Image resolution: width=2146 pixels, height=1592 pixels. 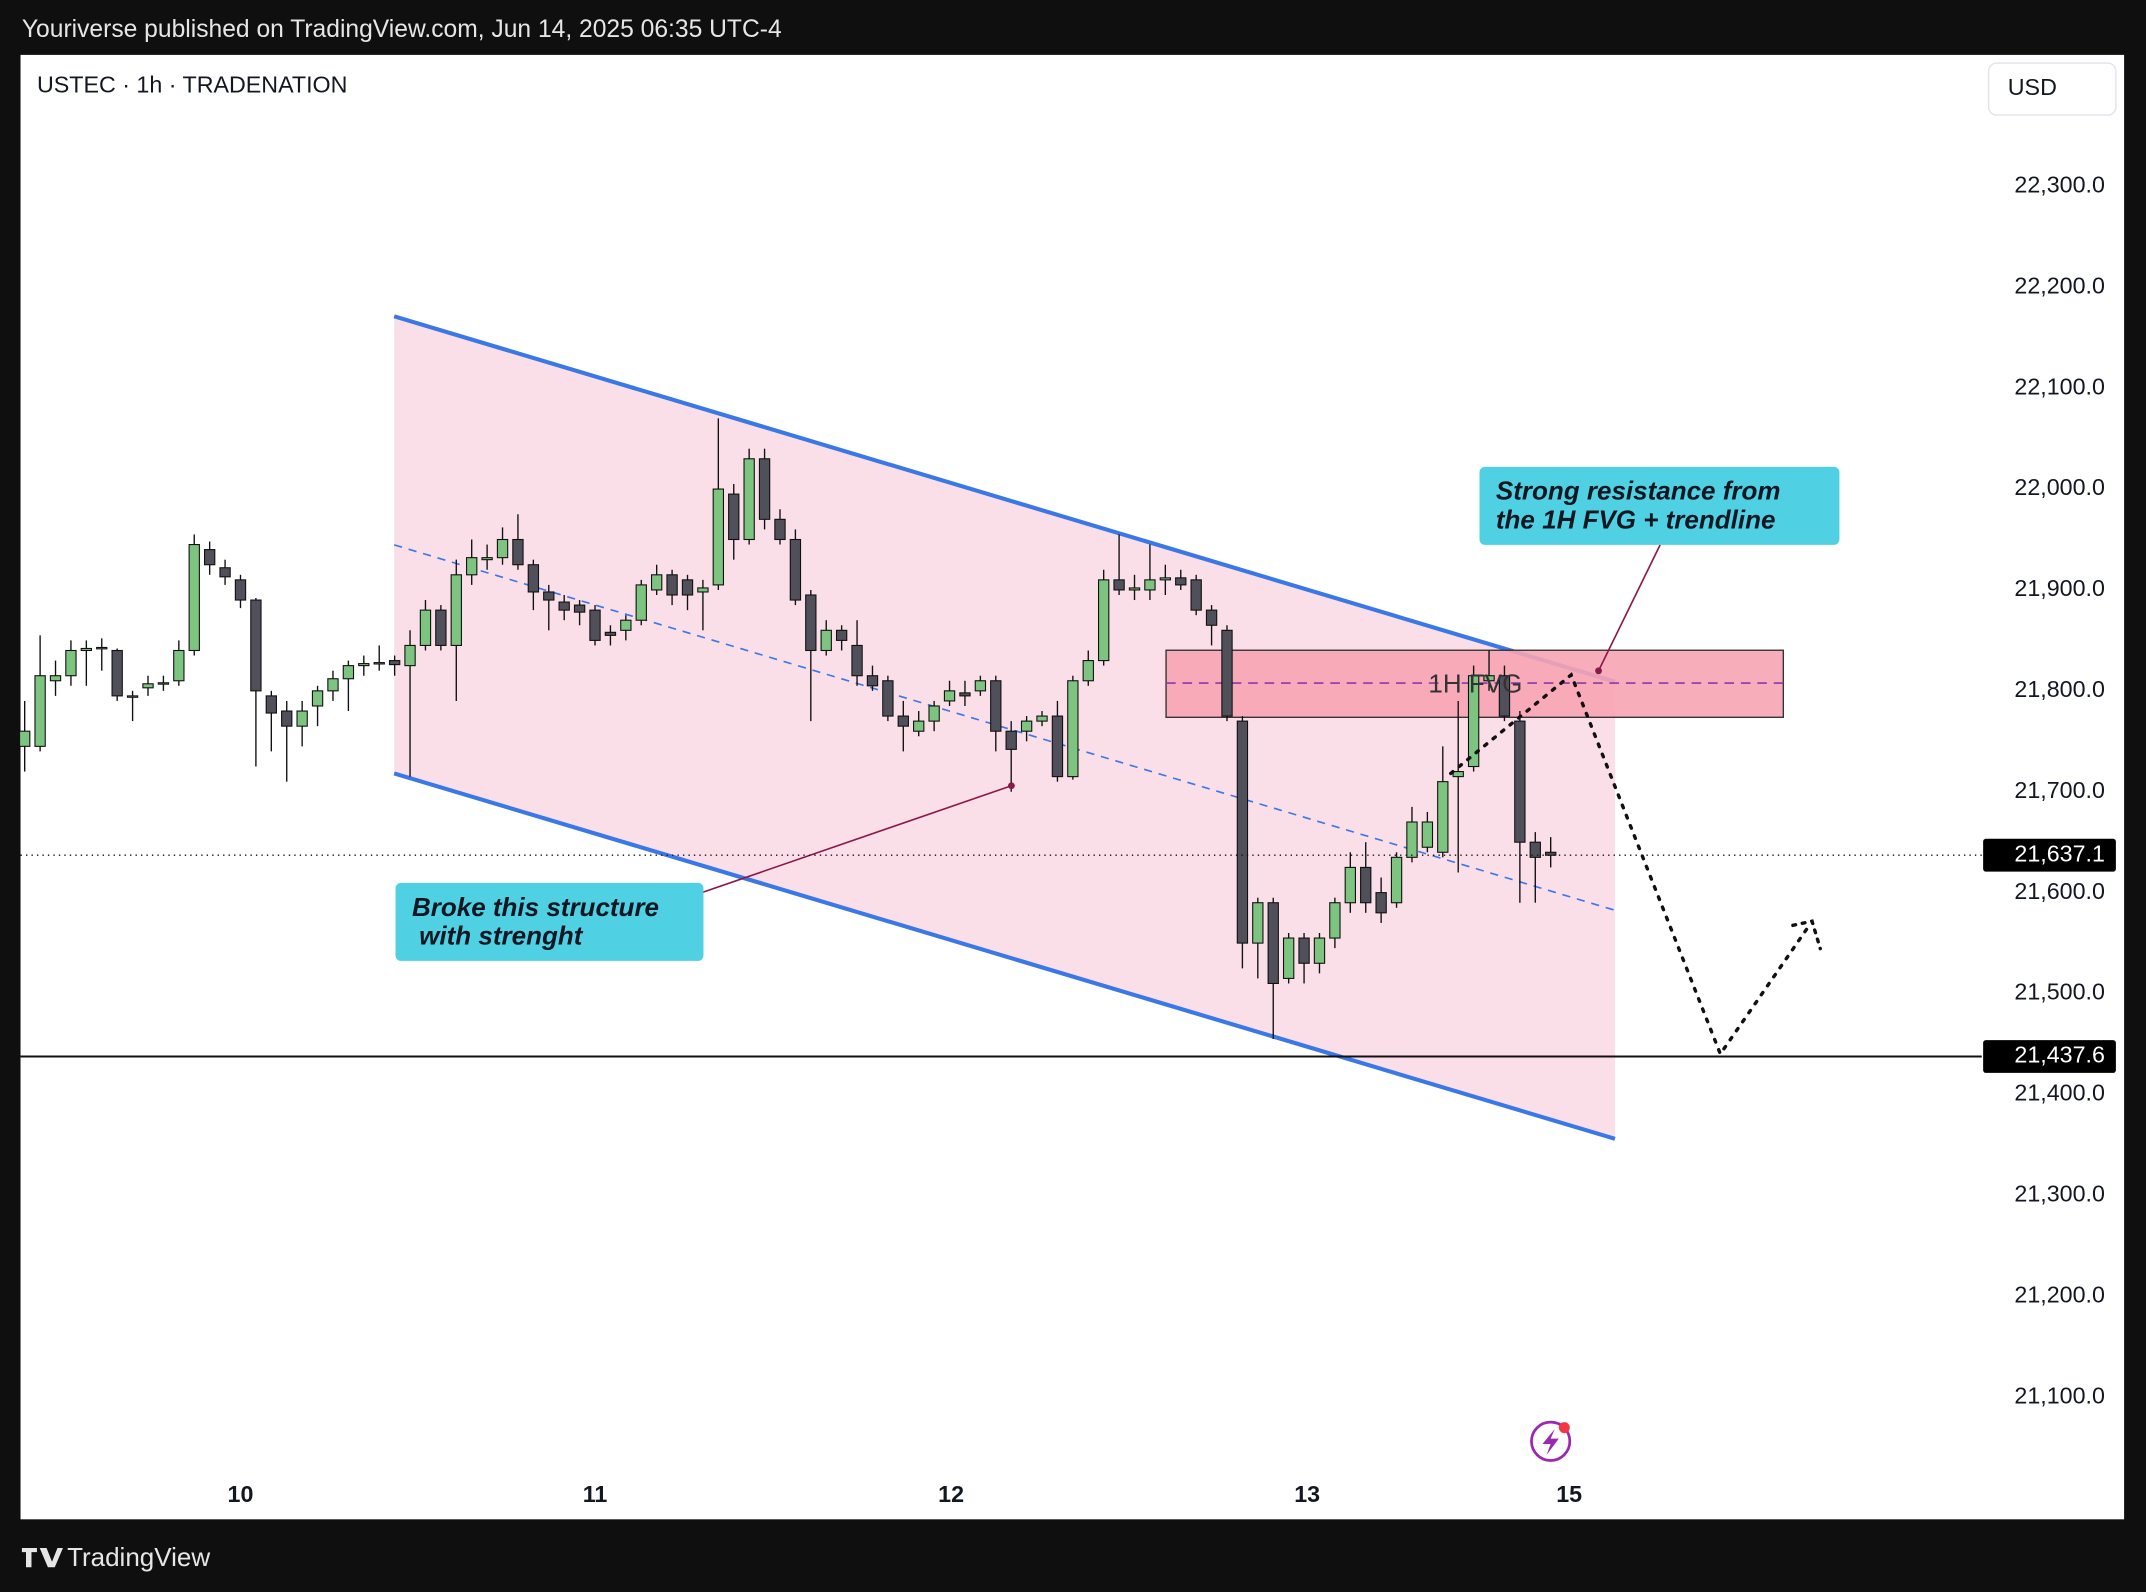 I want to click on y-tick-label: 21,300.0, so click(x=2059, y=1193).